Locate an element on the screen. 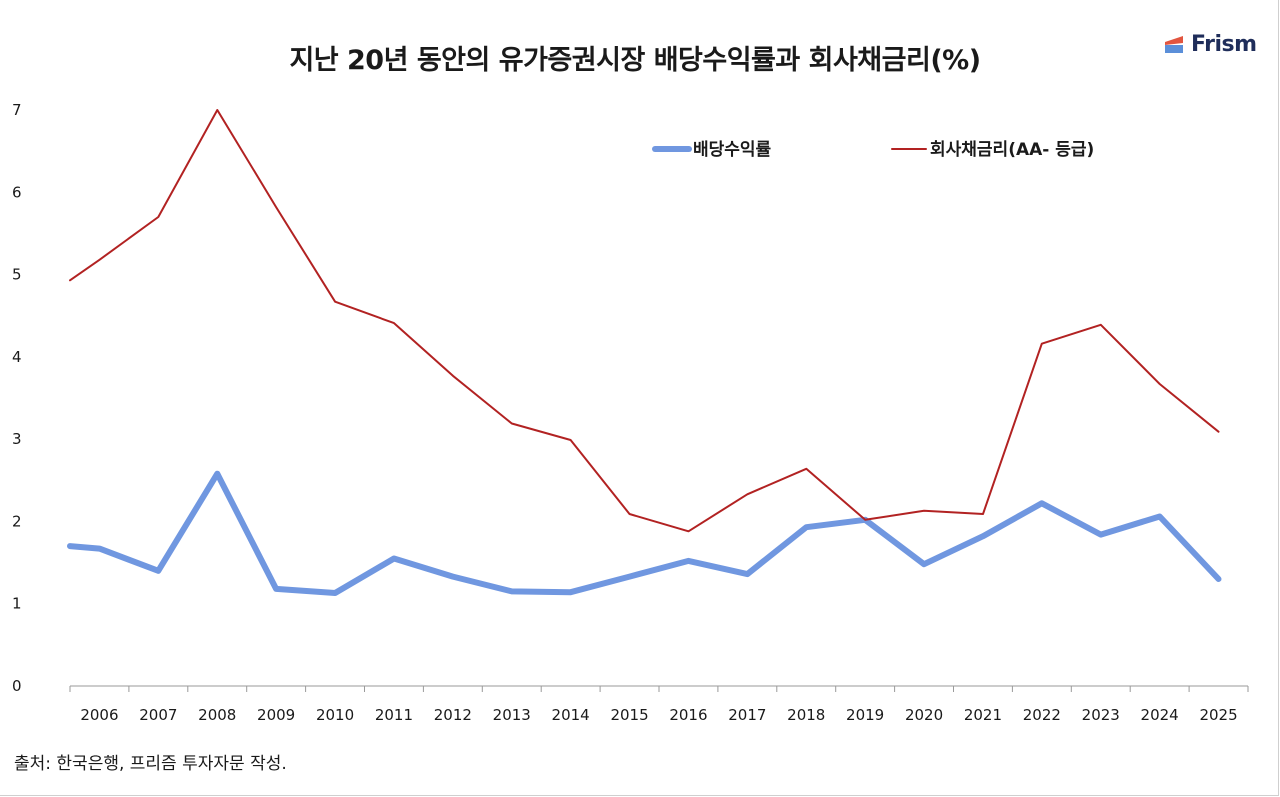 The image size is (1280, 797). y-tick-label: 1 is located at coordinates (17, 604).